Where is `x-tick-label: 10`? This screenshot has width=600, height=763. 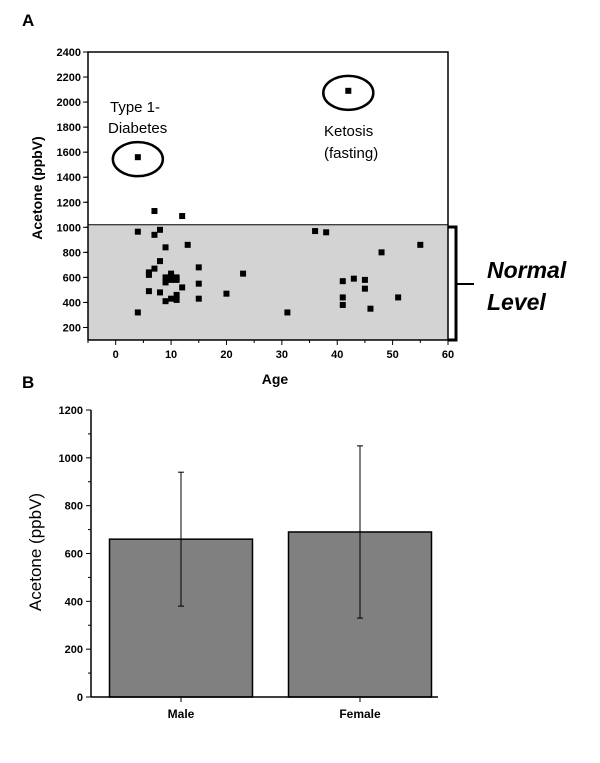
x-tick-label: 10 is located at coordinates (171, 355).